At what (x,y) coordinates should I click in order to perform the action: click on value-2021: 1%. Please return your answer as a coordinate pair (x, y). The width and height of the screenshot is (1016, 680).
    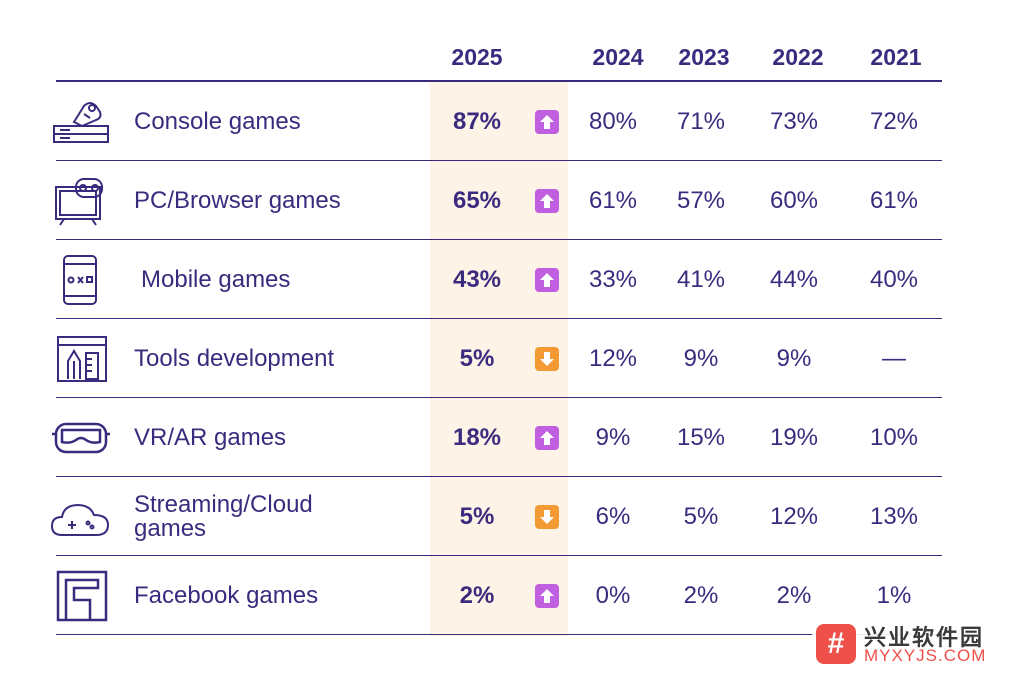
    Looking at the image, I should click on (894, 595).